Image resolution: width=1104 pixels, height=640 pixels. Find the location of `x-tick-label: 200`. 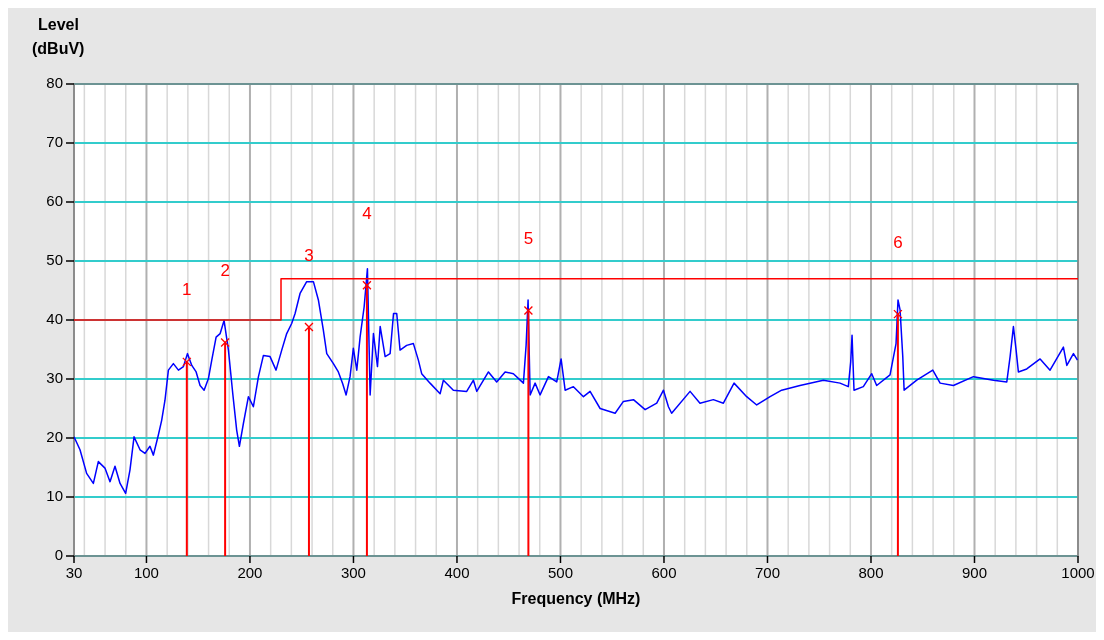

x-tick-label: 200 is located at coordinates (250, 572).